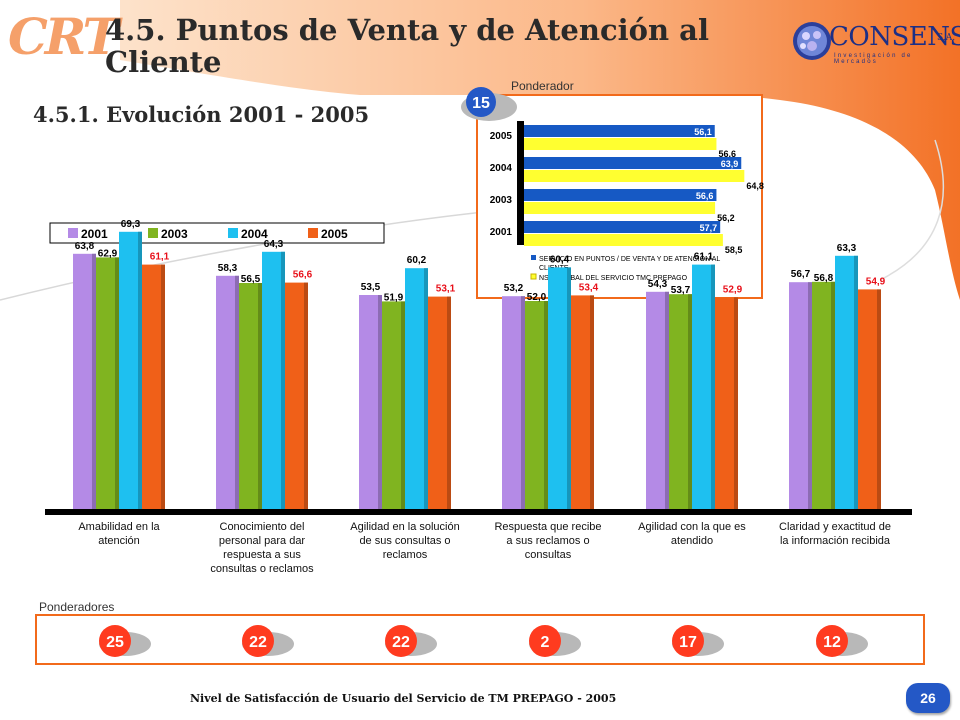 The width and height of the screenshot is (960, 720). What do you see at coordinates (619, 131) in the screenshot?
I see `inset-bar-0-2005` at bounding box center [619, 131].